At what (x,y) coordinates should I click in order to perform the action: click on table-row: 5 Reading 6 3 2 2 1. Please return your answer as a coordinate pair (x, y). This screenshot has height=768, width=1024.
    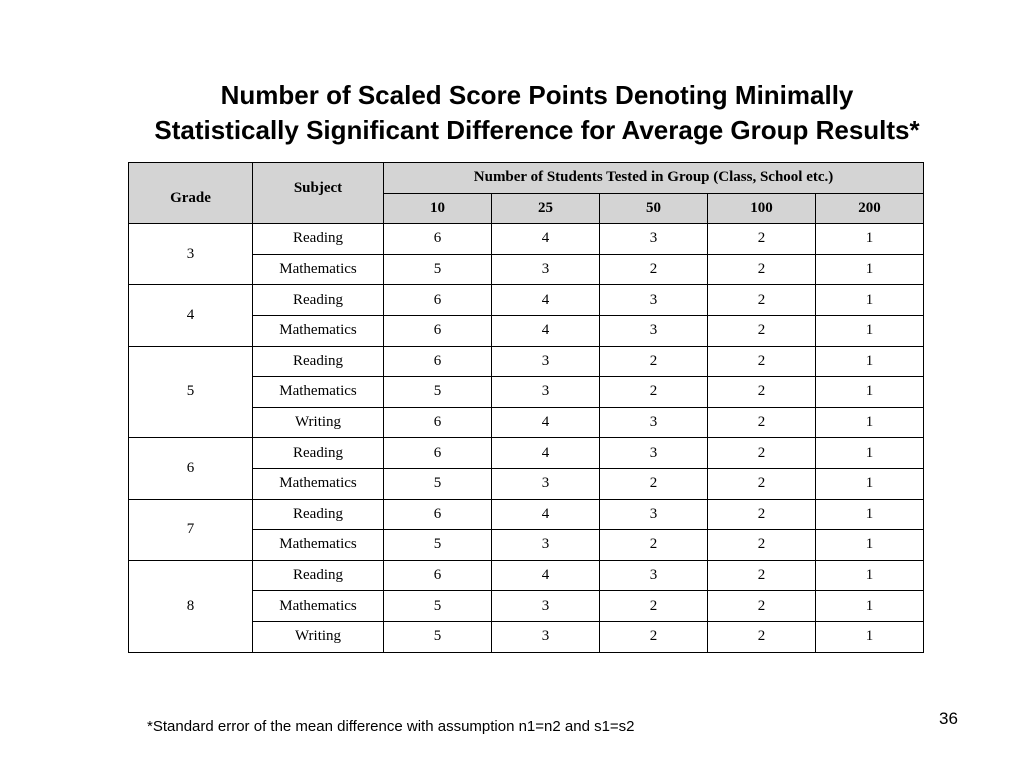
    Looking at the image, I should click on (526, 392).